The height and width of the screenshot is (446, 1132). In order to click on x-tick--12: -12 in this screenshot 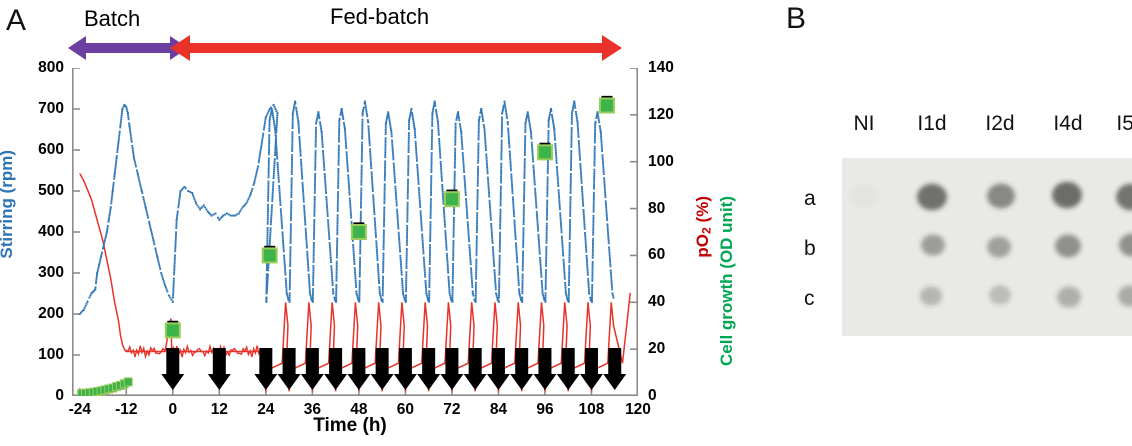, I will do `click(126, 409)`.